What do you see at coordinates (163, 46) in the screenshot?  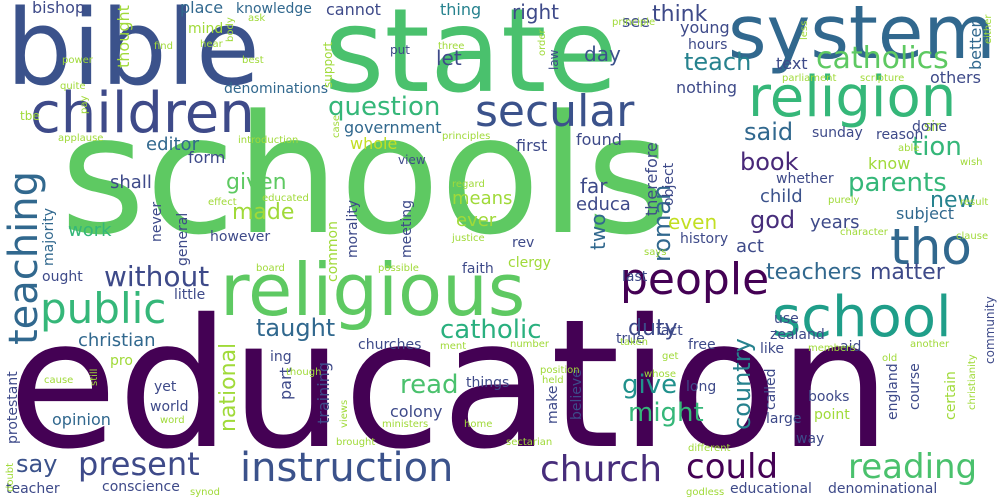 I see `word-find: find` at bounding box center [163, 46].